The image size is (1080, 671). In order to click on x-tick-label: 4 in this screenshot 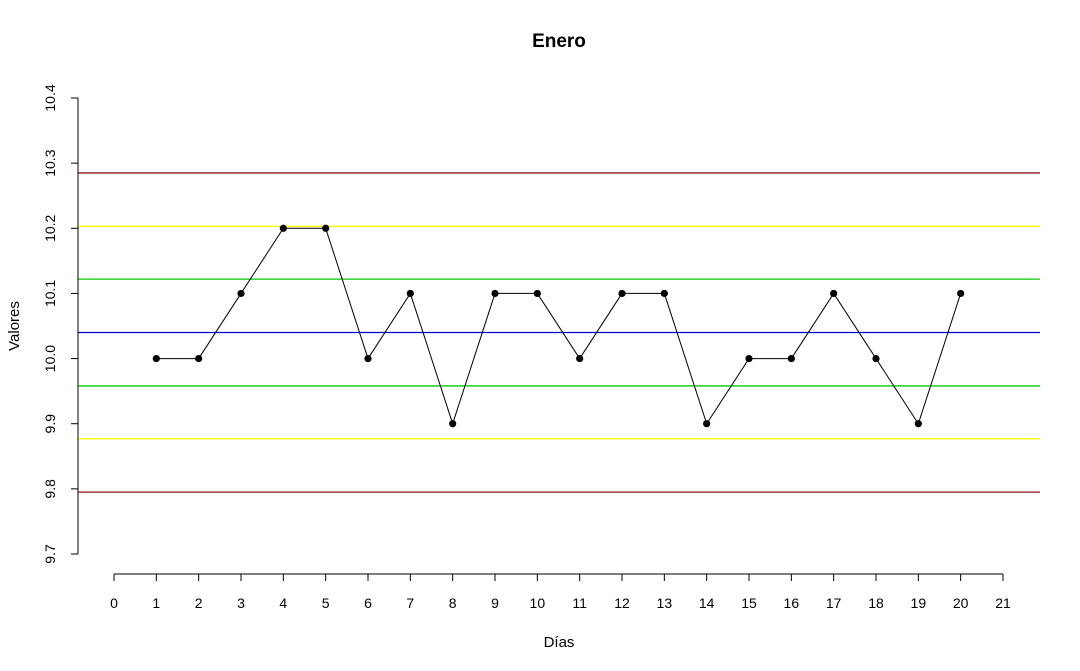, I will do `click(283, 603)`.